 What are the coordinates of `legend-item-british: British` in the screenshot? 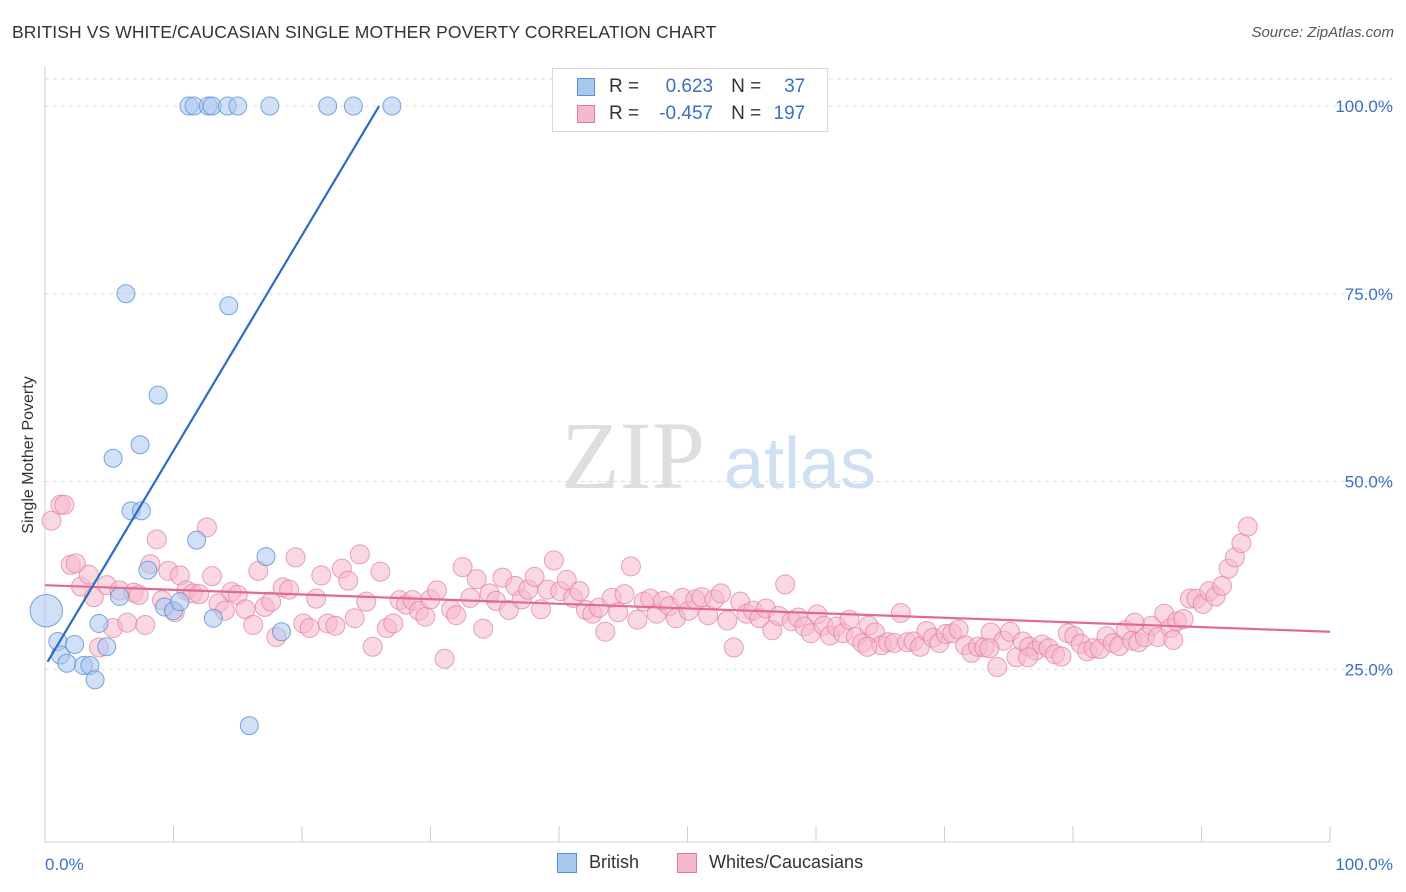 It's located at (598, 862).